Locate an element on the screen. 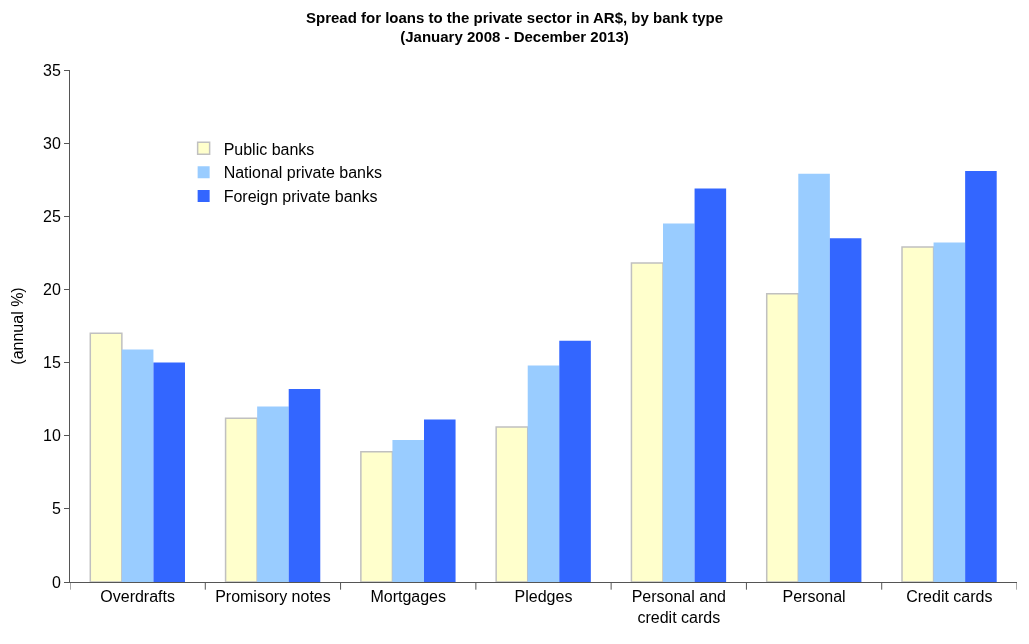 The image size is (1029, 644). x-tick-label: Mortgages is located at coordinates (408, 597).